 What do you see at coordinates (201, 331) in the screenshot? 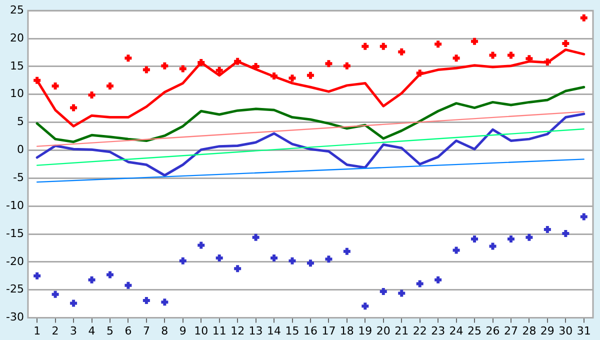
I see `x-tick-label: 10` at bounding box center [201, 331].